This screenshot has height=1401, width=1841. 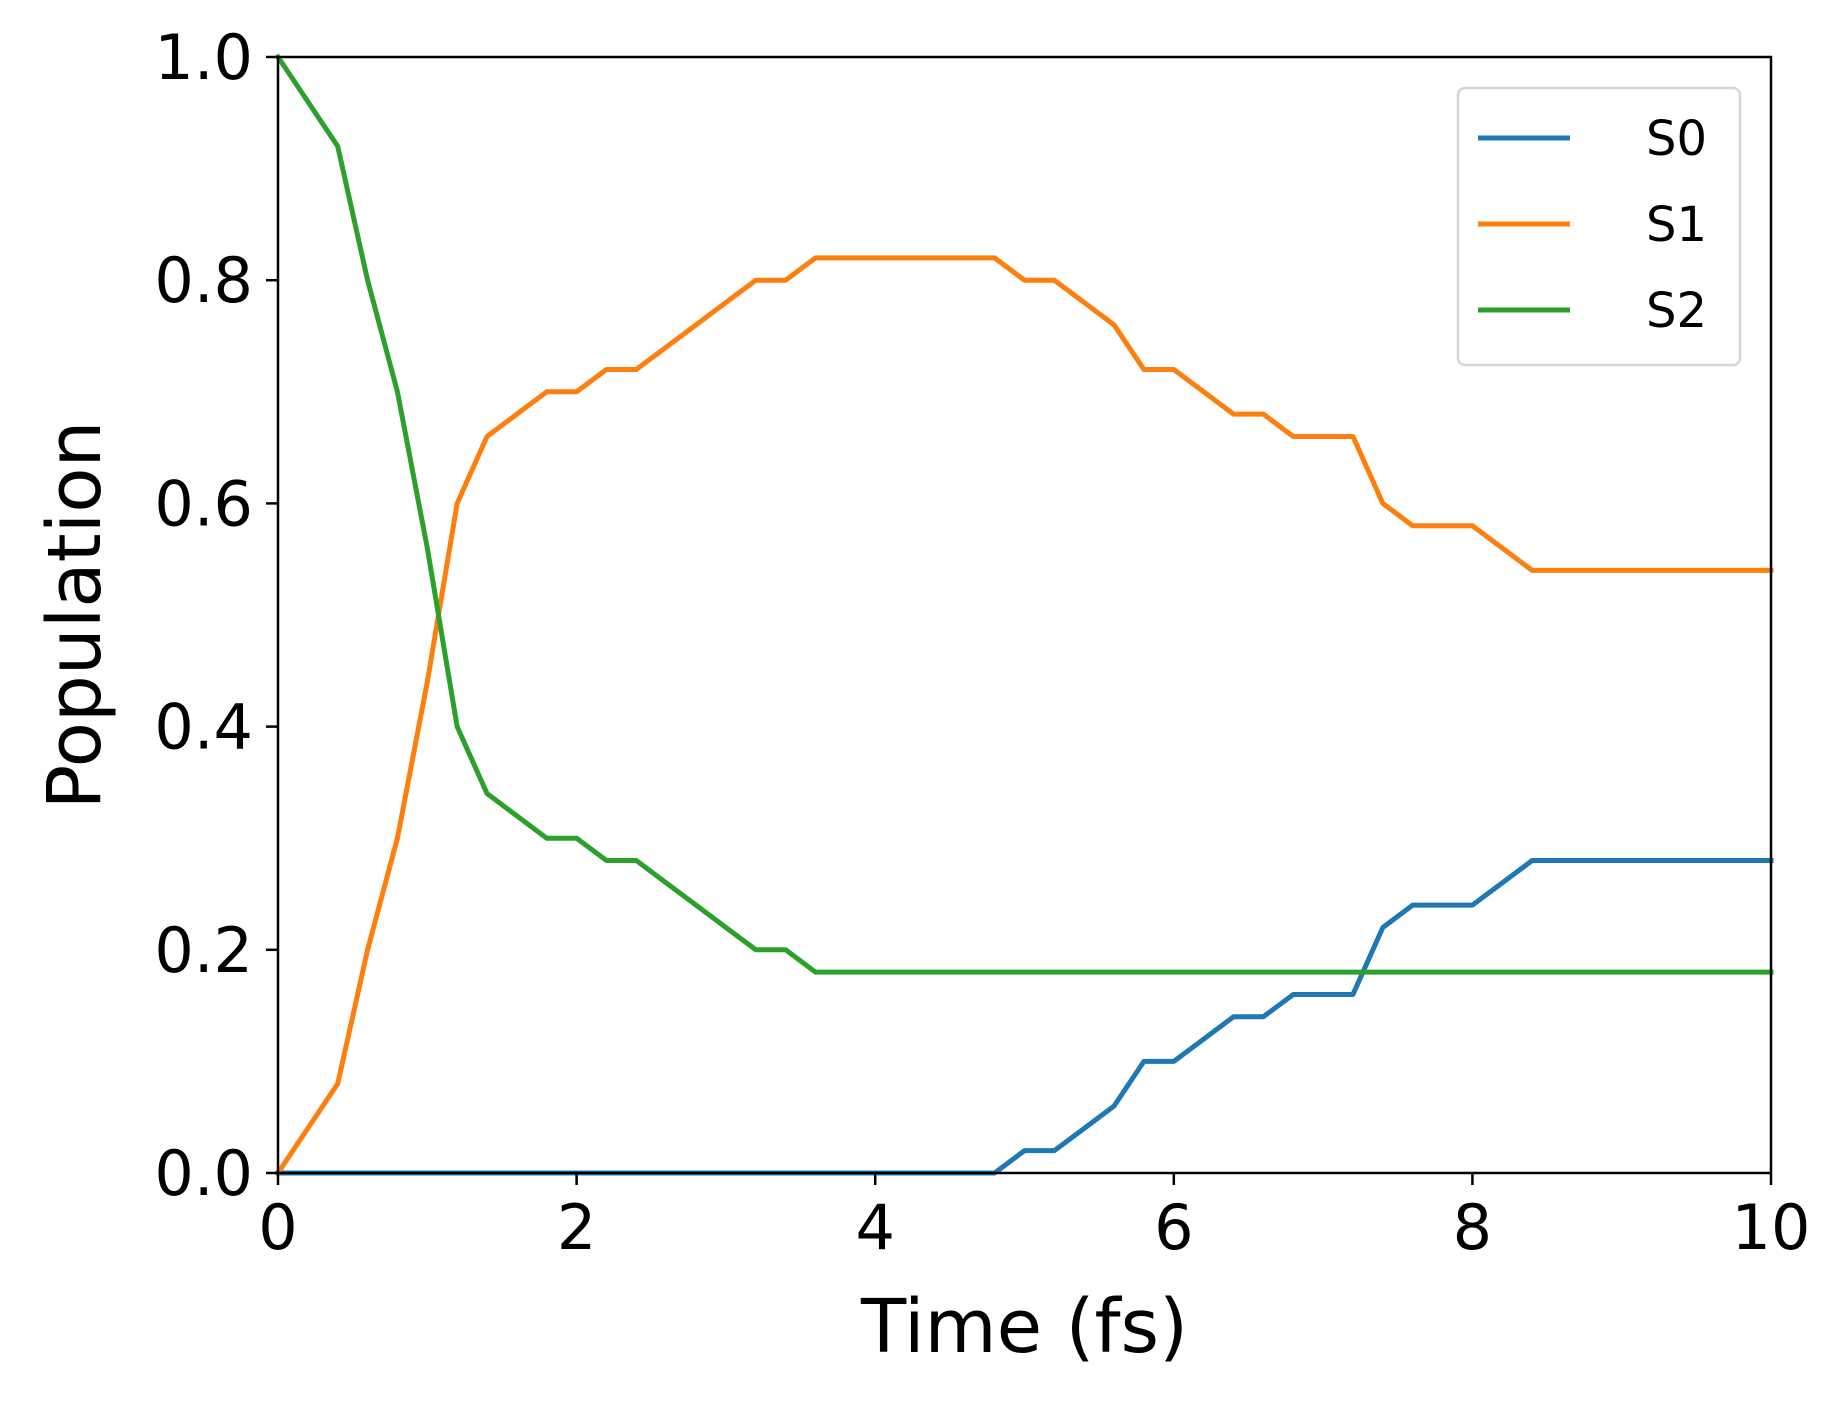 I want to click on legend: S0 S1 S2, so click(x=1599, y=226).